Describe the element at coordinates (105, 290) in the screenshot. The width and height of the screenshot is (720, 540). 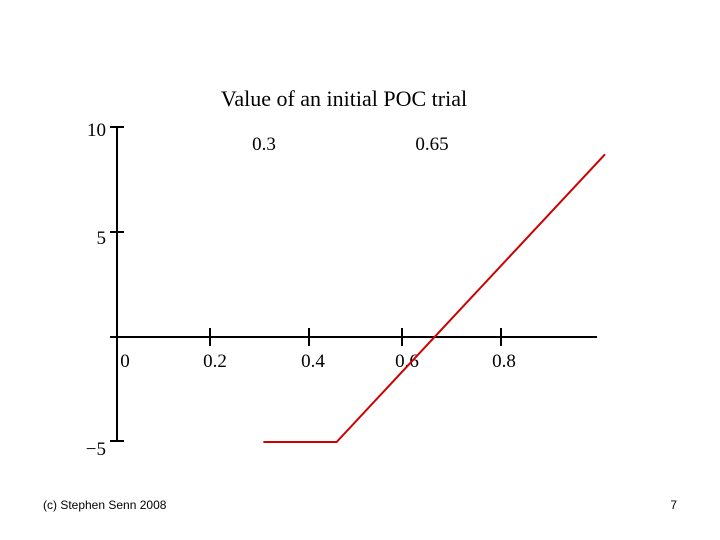
I see `y-axis: 10 5 −5` at that location.